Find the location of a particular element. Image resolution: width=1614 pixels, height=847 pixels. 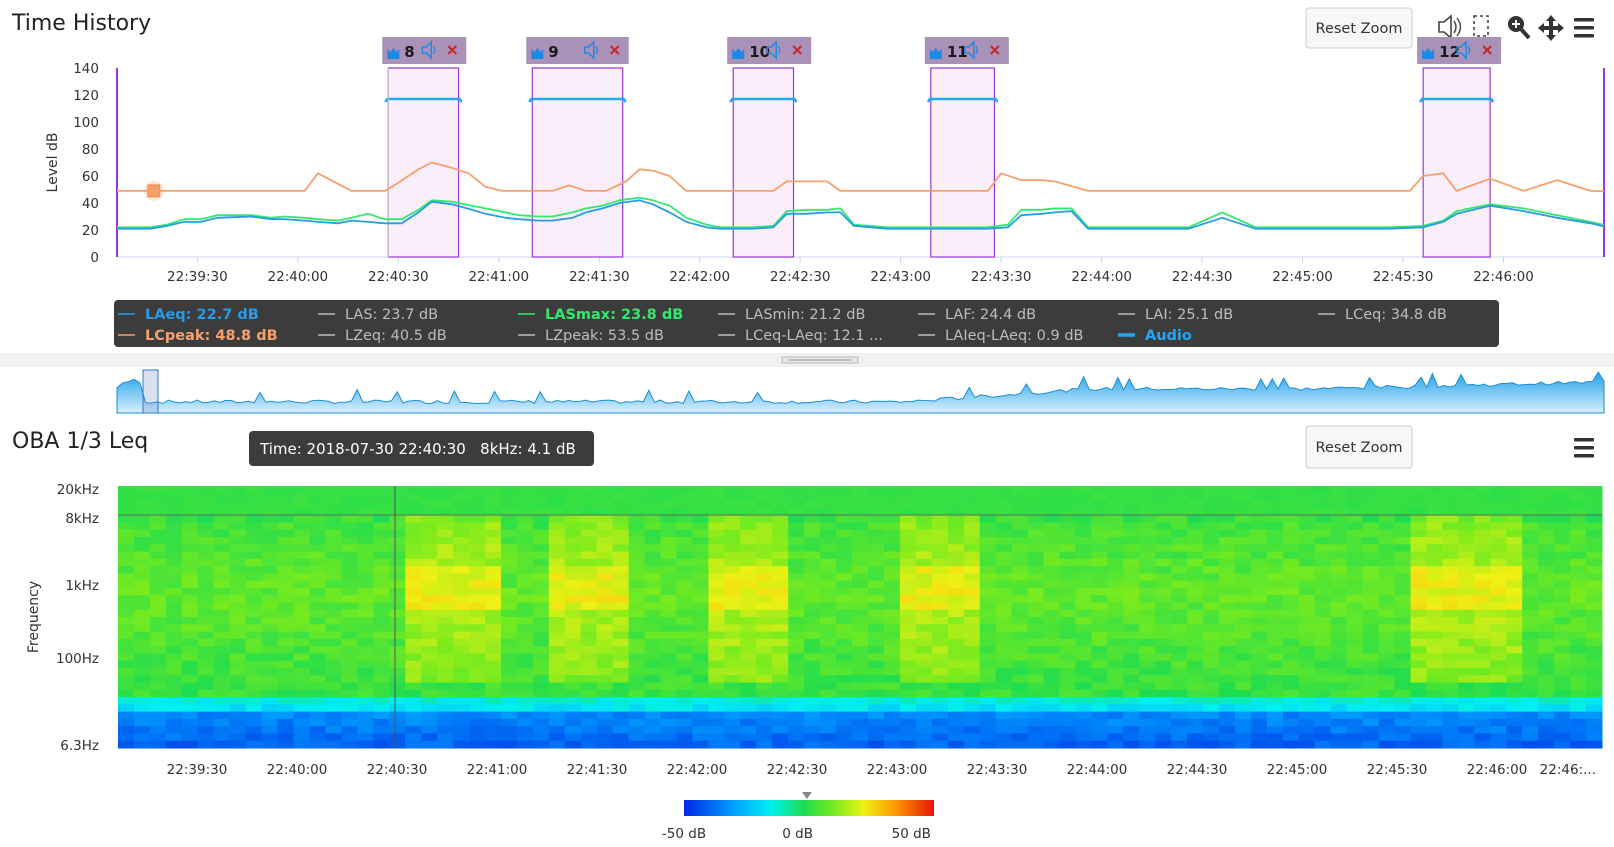

legend-item: LZeq: 40.5 dB is located at coordinates (382, 336).